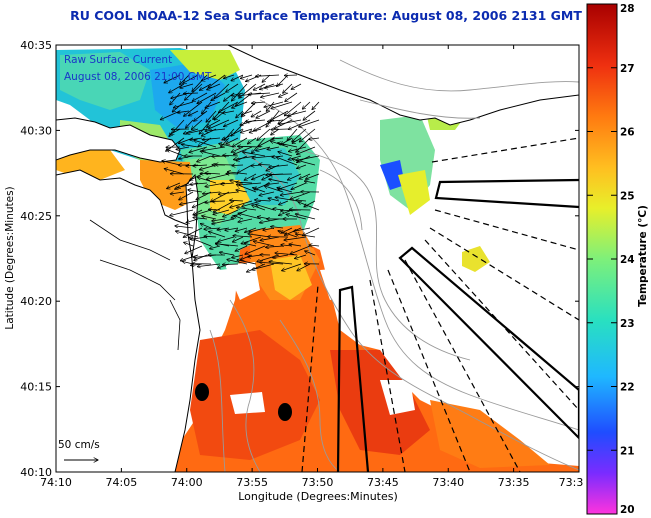 The width and height of the screenshot is (651, 518). What do you see at coordinates (627, 69) in the screenshot?
I see `colorbar-tick-label: 27` at bounding box center [627, 69].